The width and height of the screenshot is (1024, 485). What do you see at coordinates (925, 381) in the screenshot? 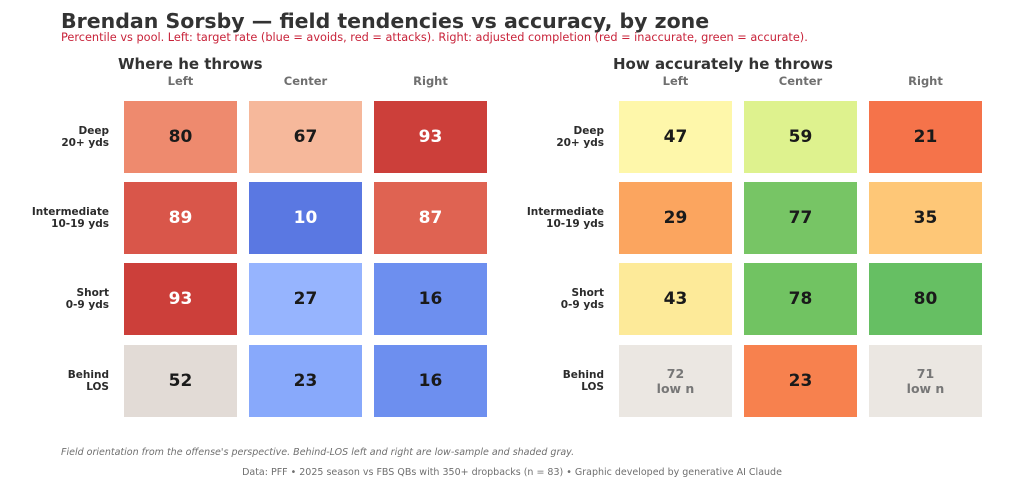
I see `heatmap-cell: 71 low n` at bounding box center [925, 381].